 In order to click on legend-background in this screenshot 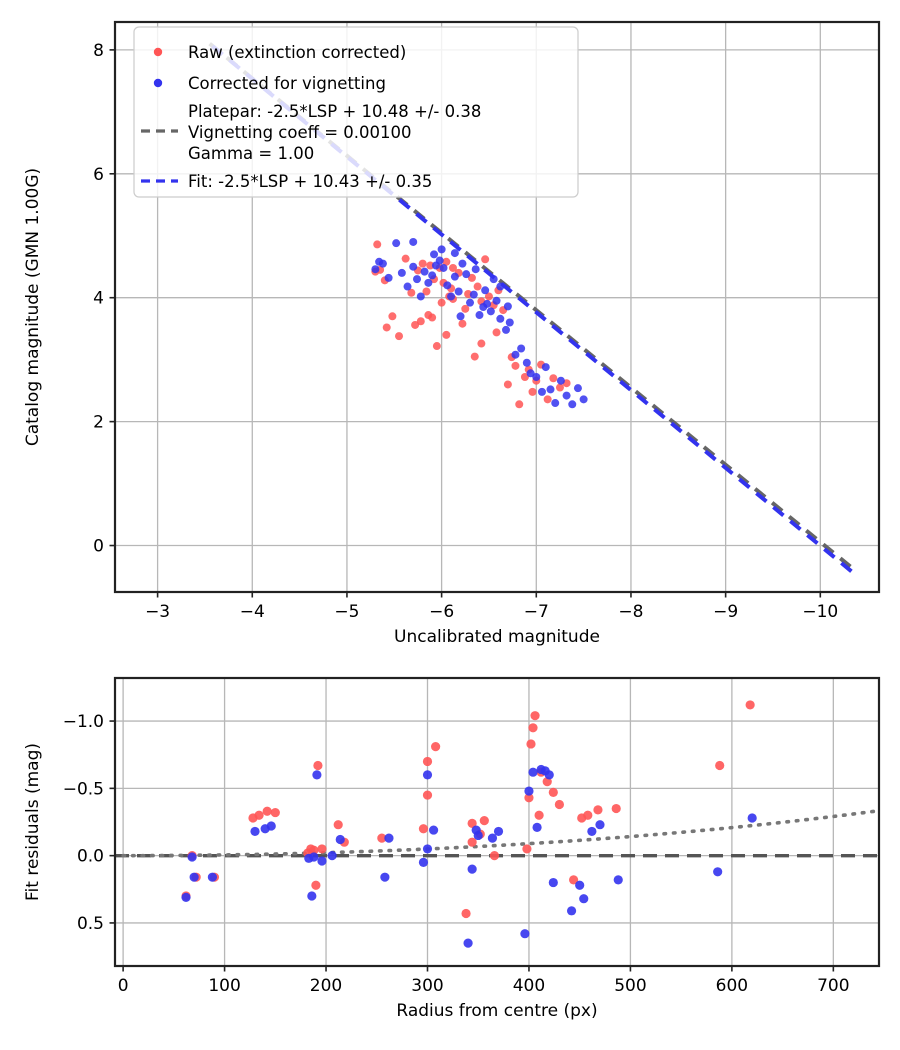, I will do `click(356, 112)`.